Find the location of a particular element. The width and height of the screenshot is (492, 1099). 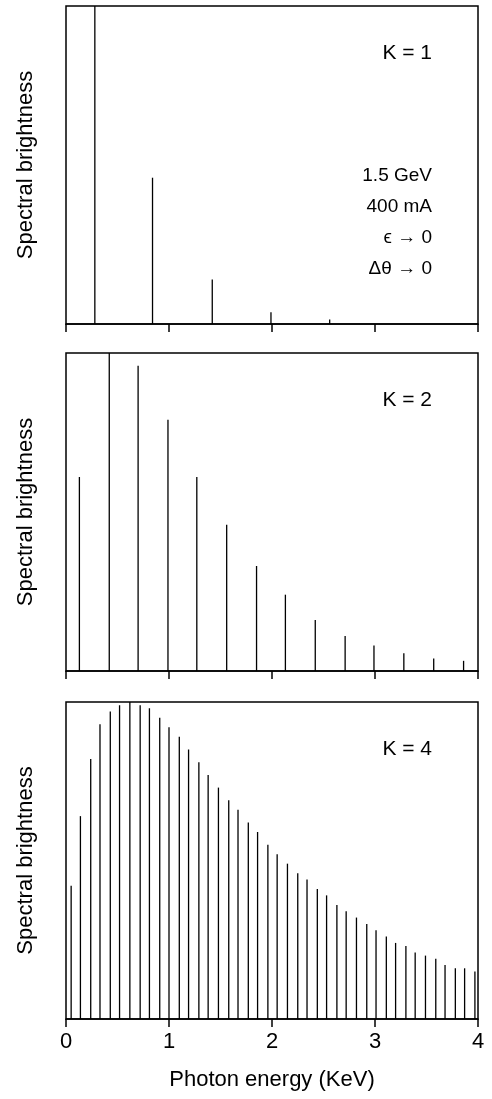

annotation: 400 mA is located at coordinates (399, 205).